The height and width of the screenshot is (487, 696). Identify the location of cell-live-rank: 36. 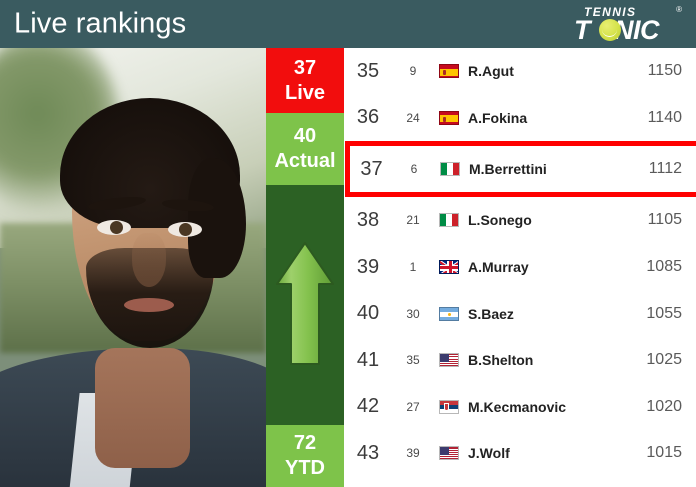
(368, 117).